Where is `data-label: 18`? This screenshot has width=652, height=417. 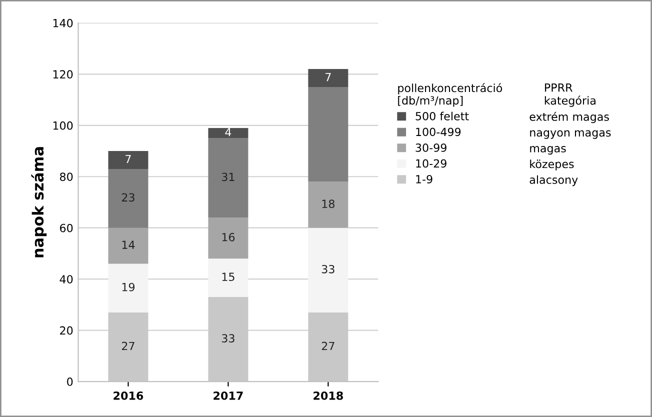 data-label: 18 is located at coordinates (328, 204).